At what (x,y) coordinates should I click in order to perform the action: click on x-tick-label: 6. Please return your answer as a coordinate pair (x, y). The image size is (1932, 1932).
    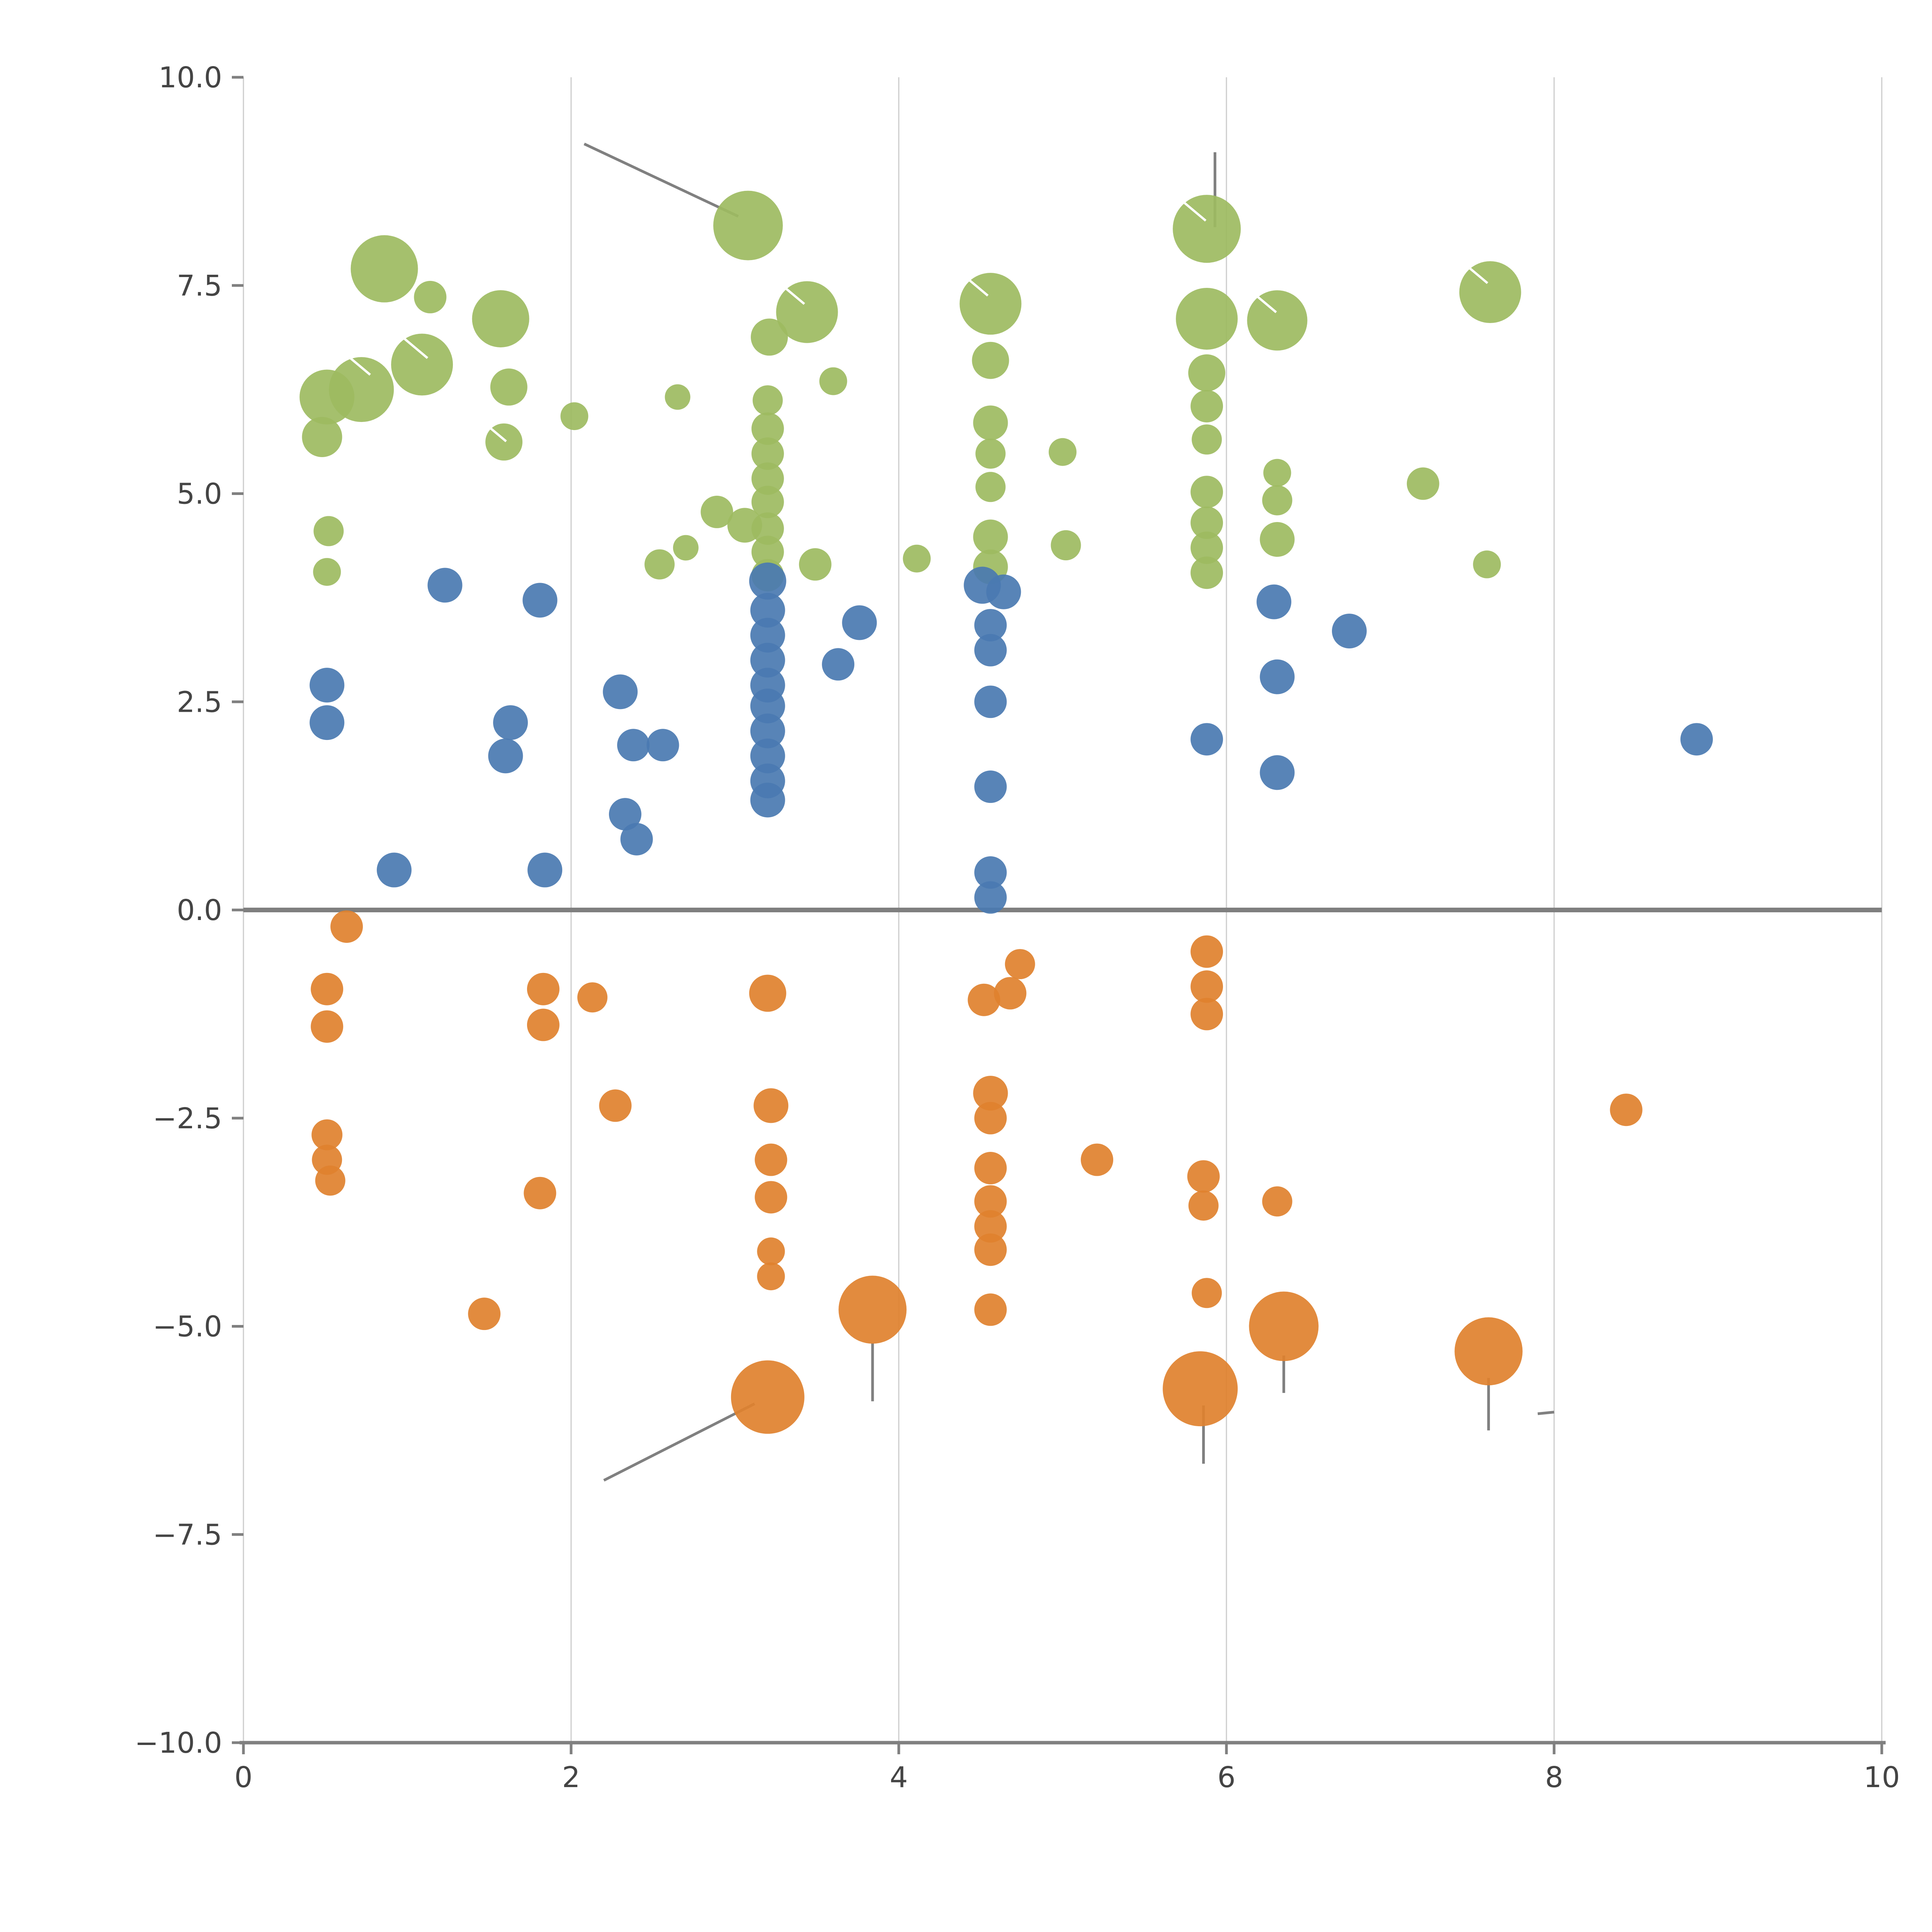
    Looking at the image, I should click on (1226, 1778).